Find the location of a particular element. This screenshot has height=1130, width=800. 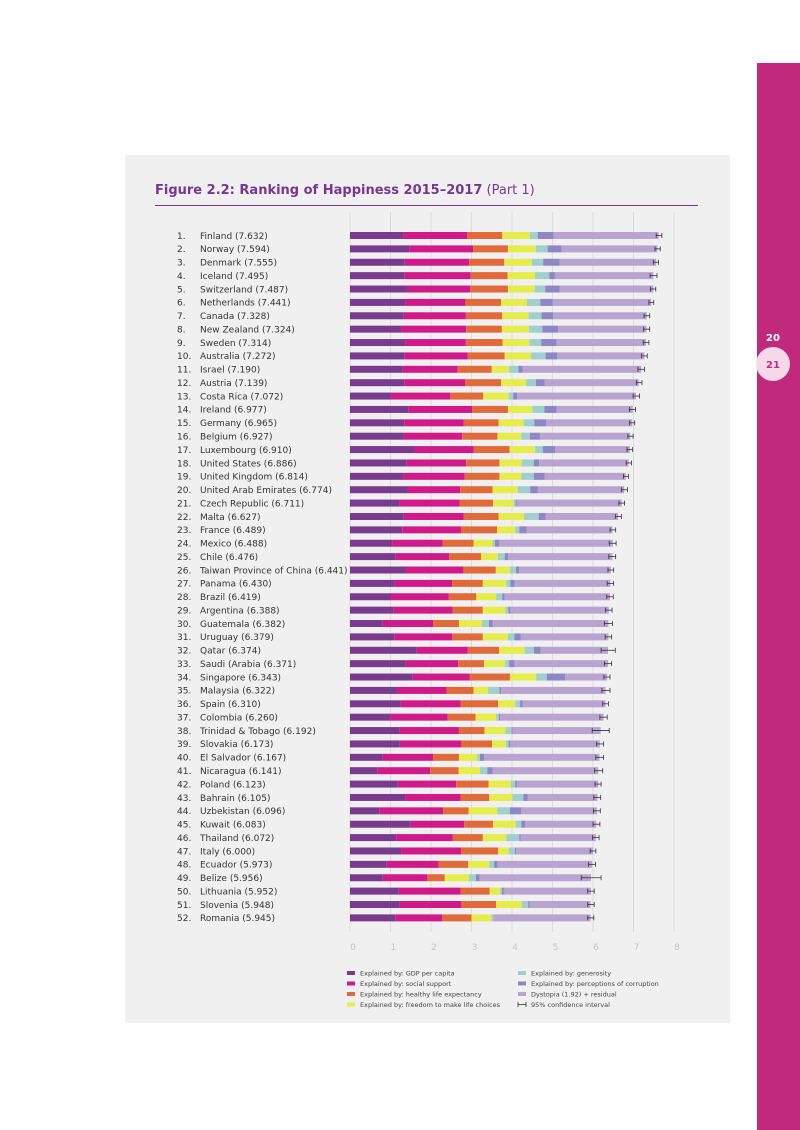

rank-number: 46. is located at coordinates (184, 839).